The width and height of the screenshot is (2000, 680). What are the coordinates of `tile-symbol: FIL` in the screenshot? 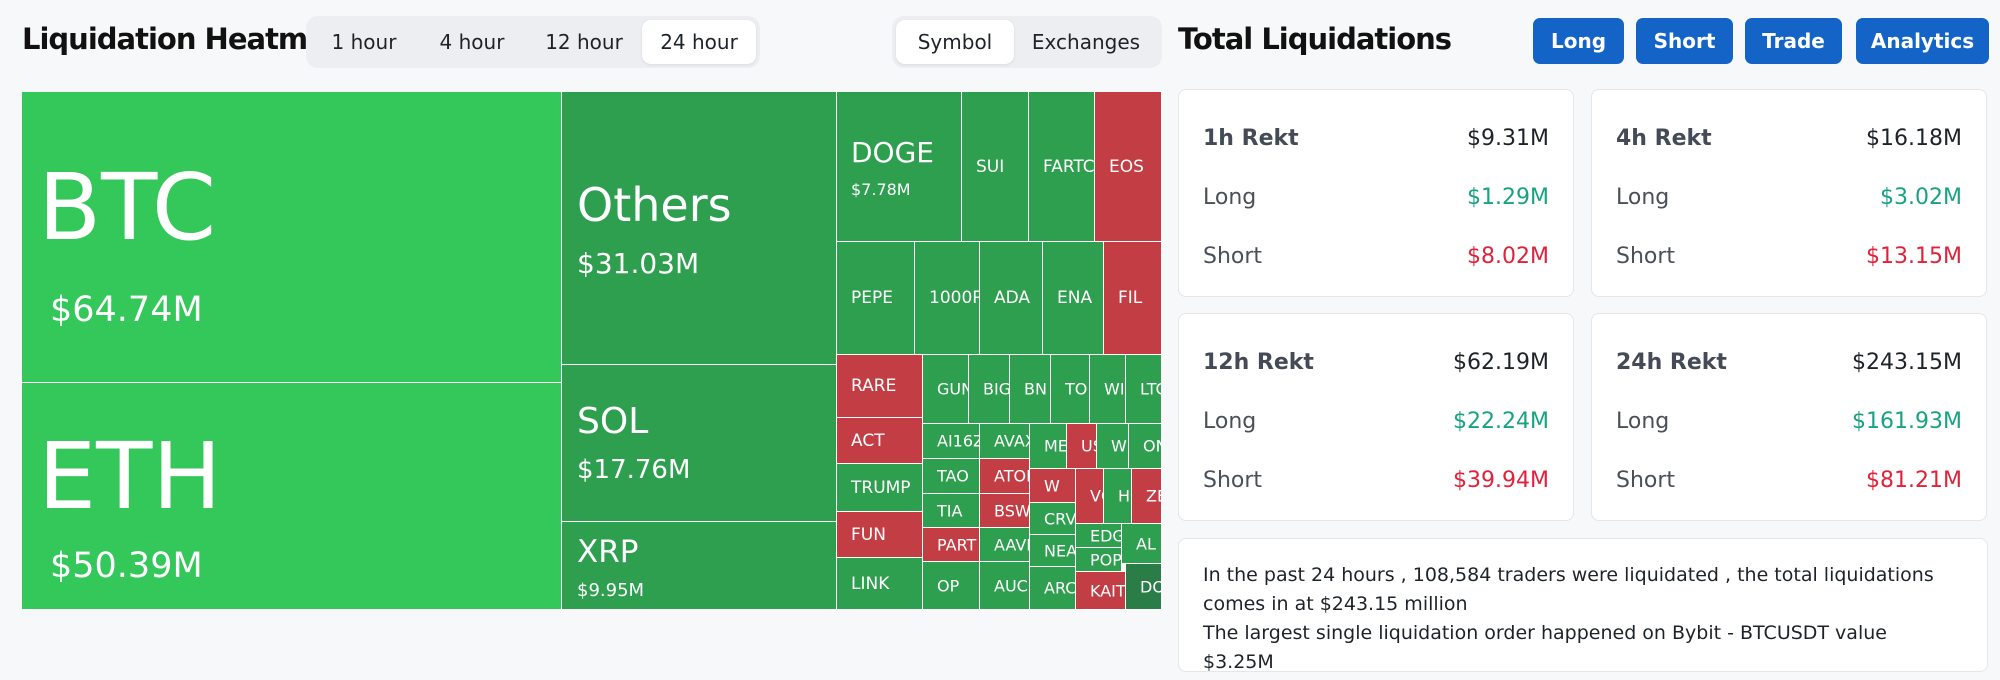 It's located at (1130, 298).